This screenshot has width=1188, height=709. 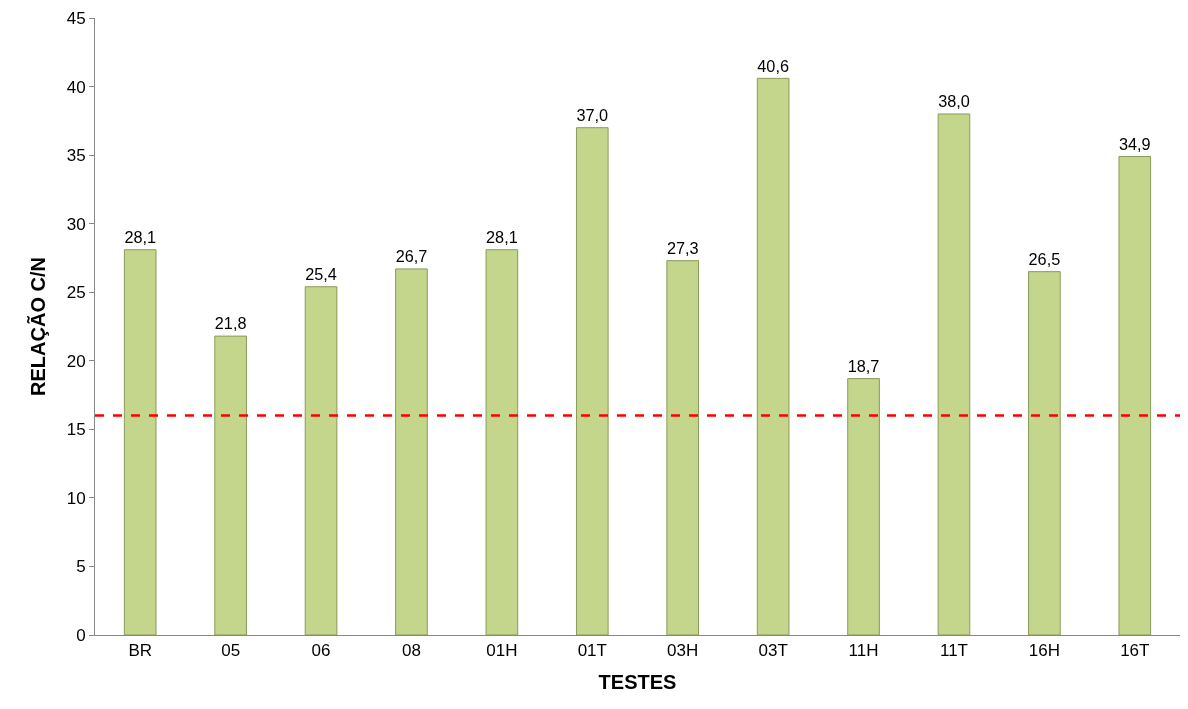 What do you see at coordinates (773, 65) in the screenshot?
I see `data-label: 40,6` at bounding box center [773, 65].